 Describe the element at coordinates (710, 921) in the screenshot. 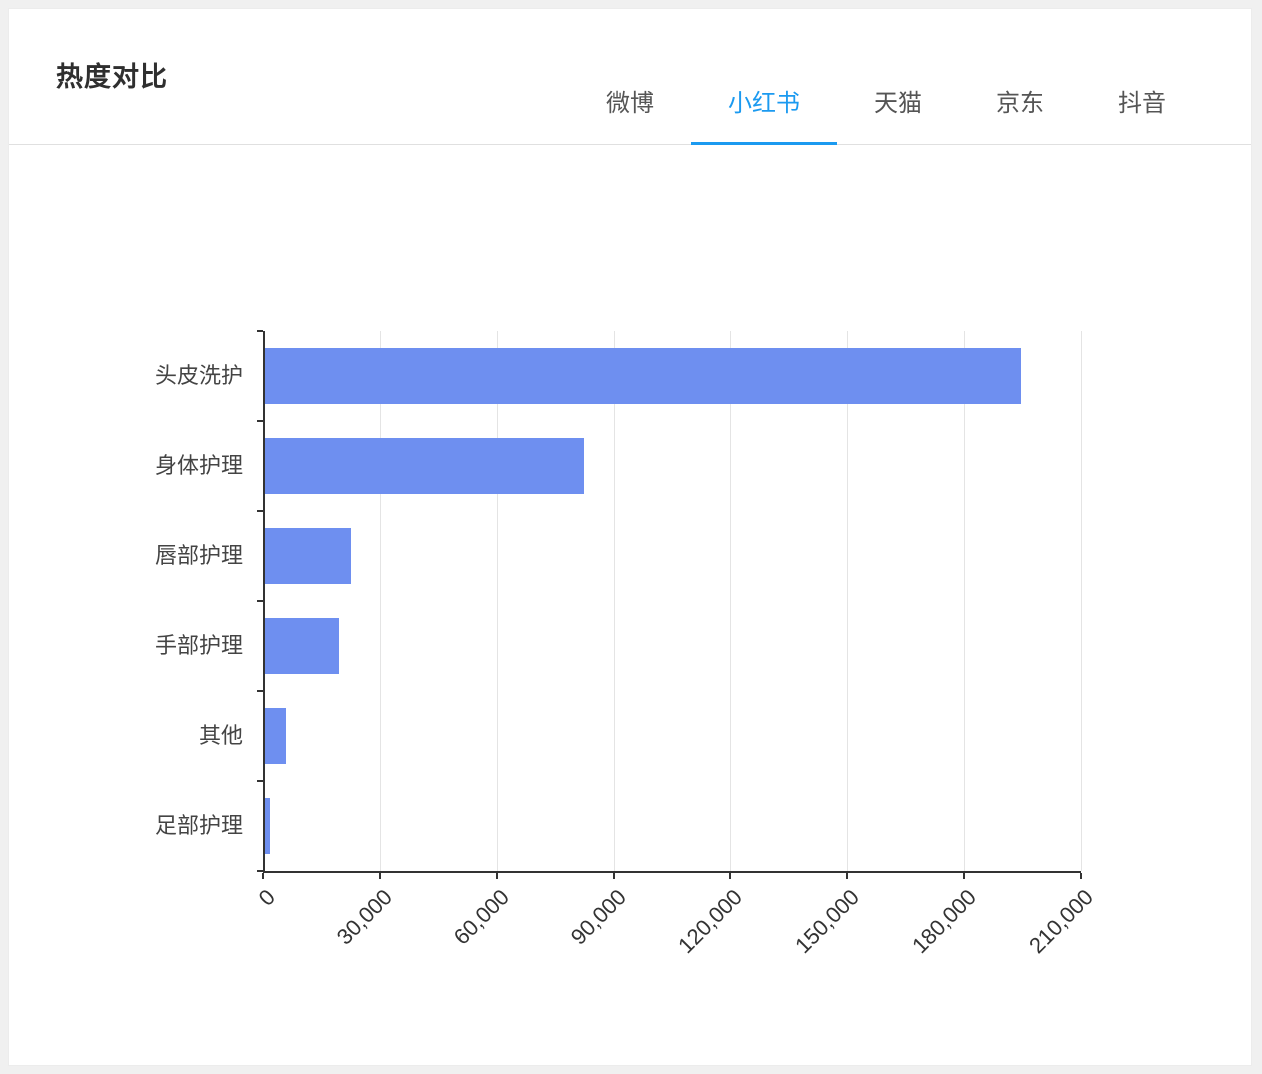

I see `x-axis-label: 120,000` at that location.